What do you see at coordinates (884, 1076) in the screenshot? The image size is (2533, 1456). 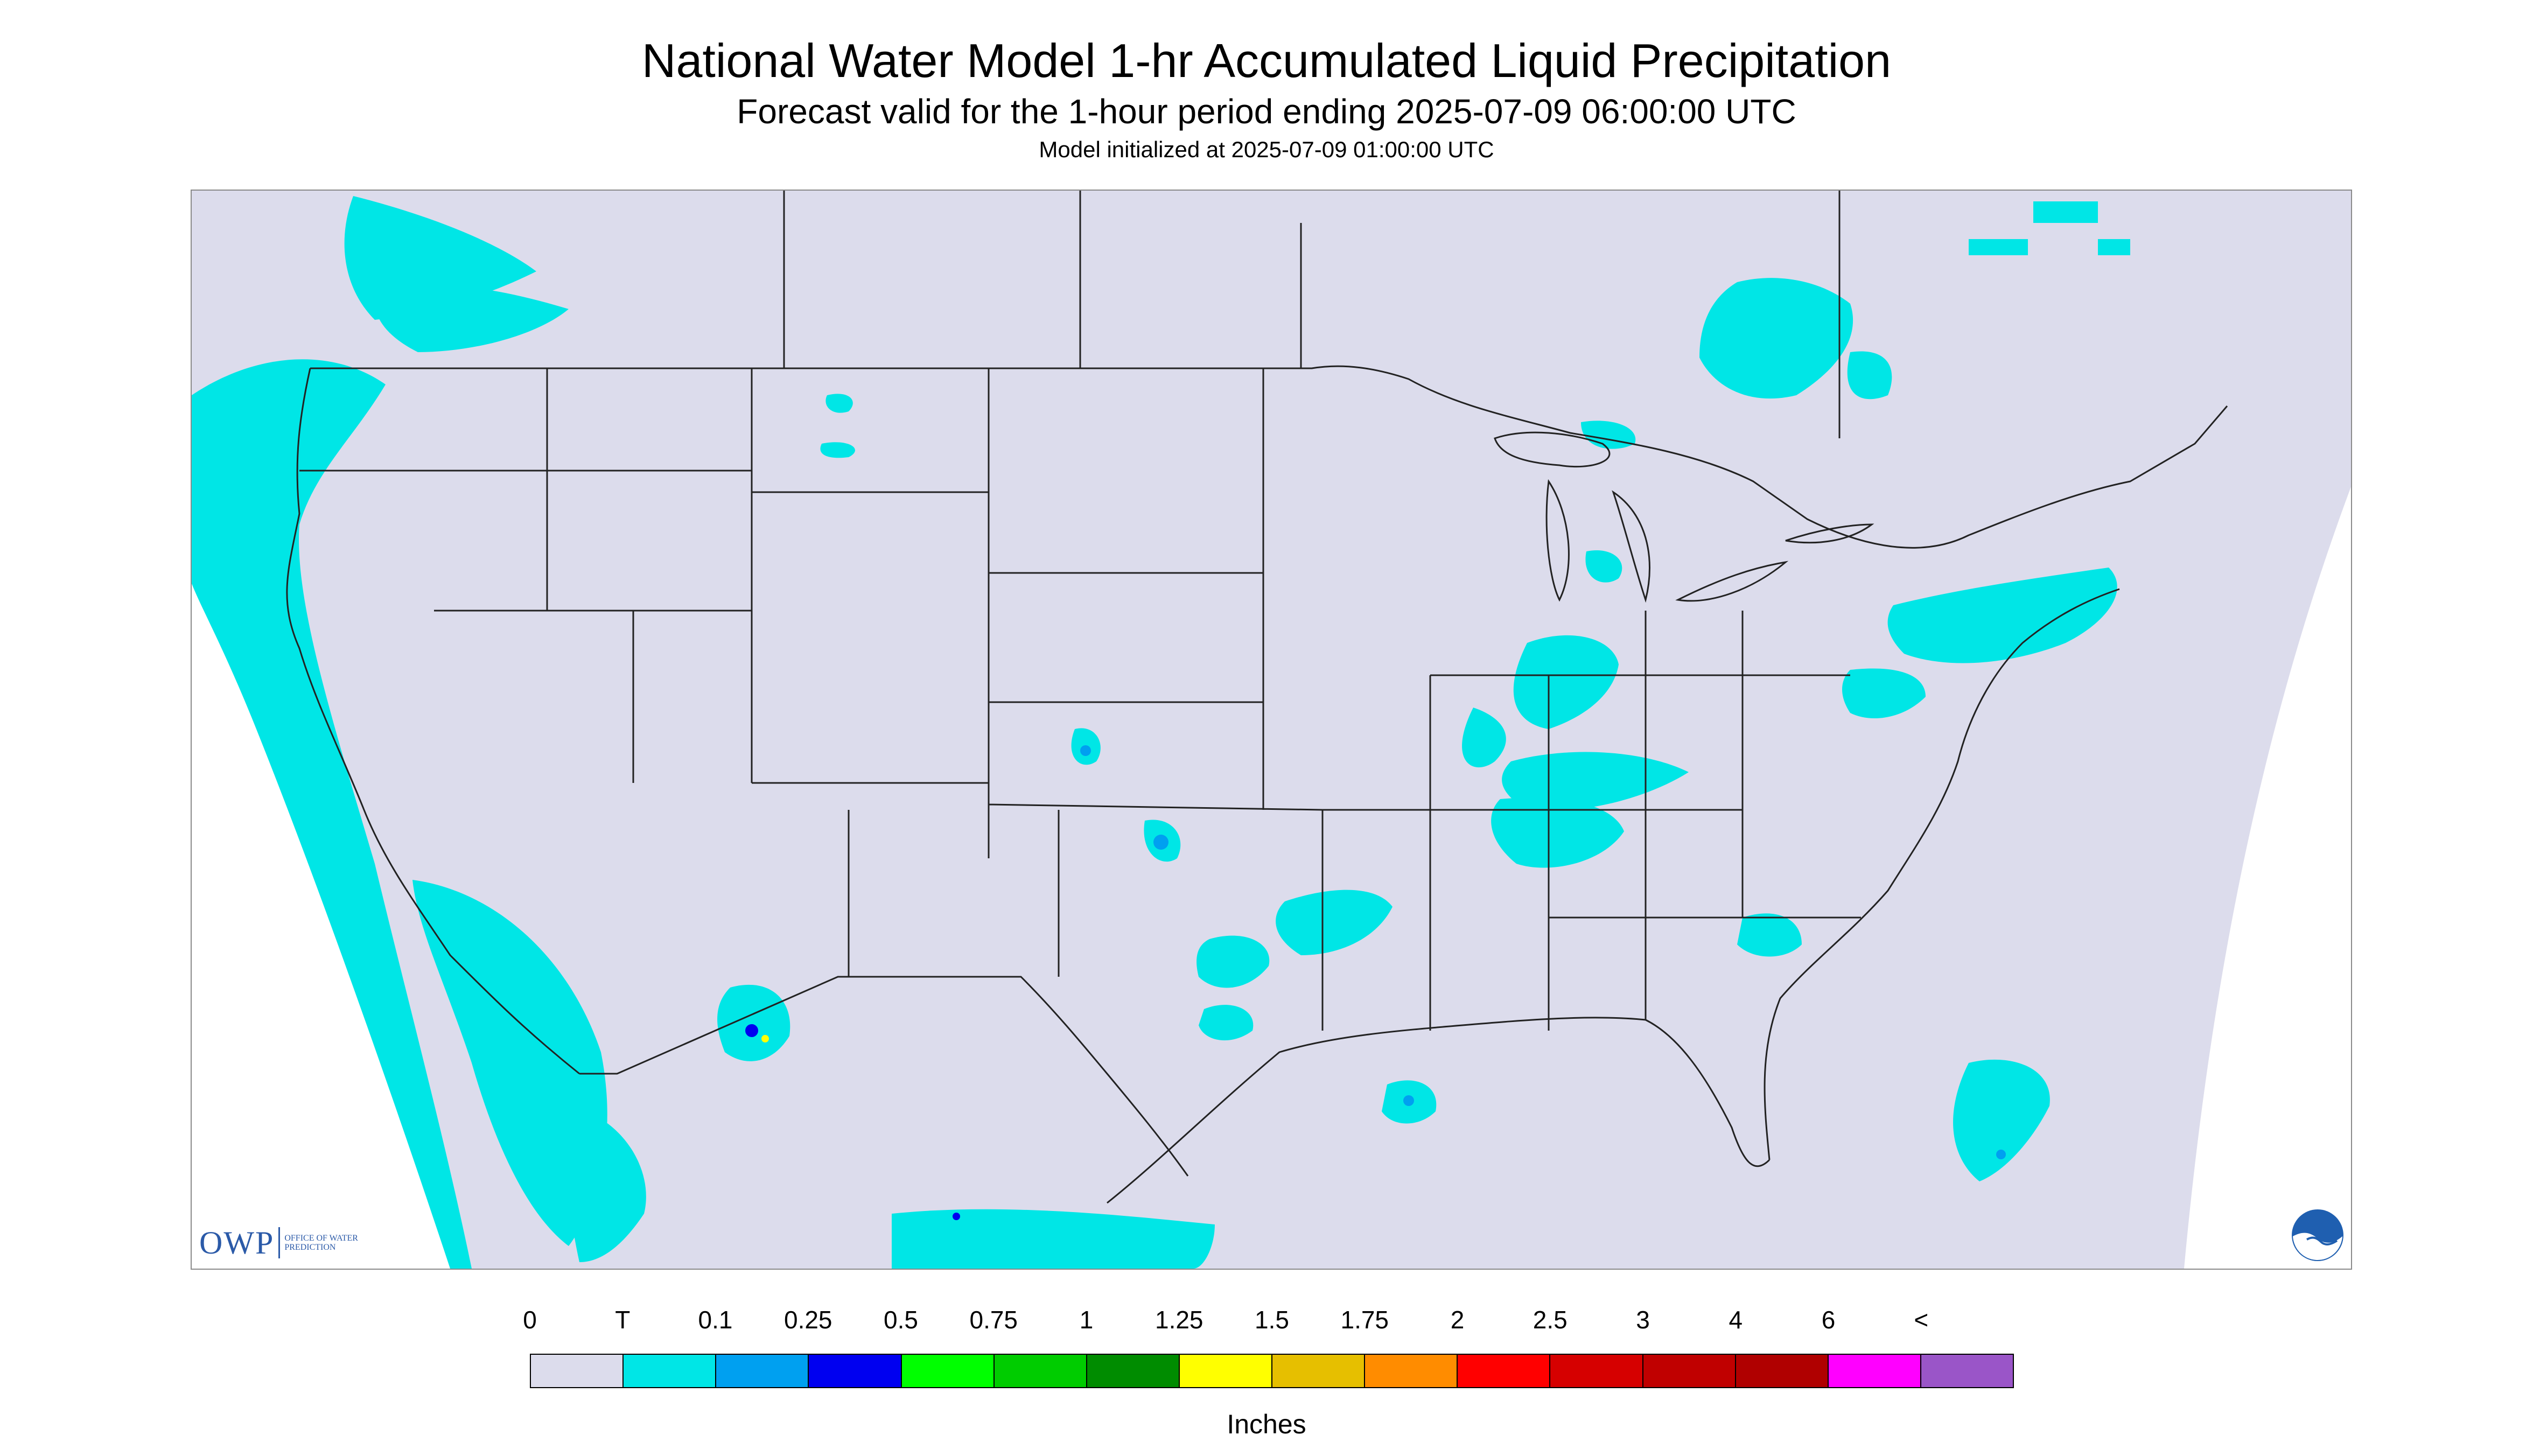 I see `mexico-border` at bounding box center [884, 1076].